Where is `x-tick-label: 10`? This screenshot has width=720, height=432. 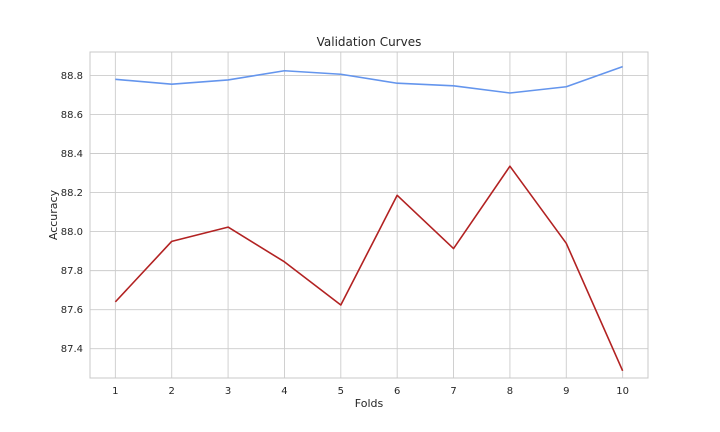
x-tick-label: 10 is located at coordinates (622, 391).